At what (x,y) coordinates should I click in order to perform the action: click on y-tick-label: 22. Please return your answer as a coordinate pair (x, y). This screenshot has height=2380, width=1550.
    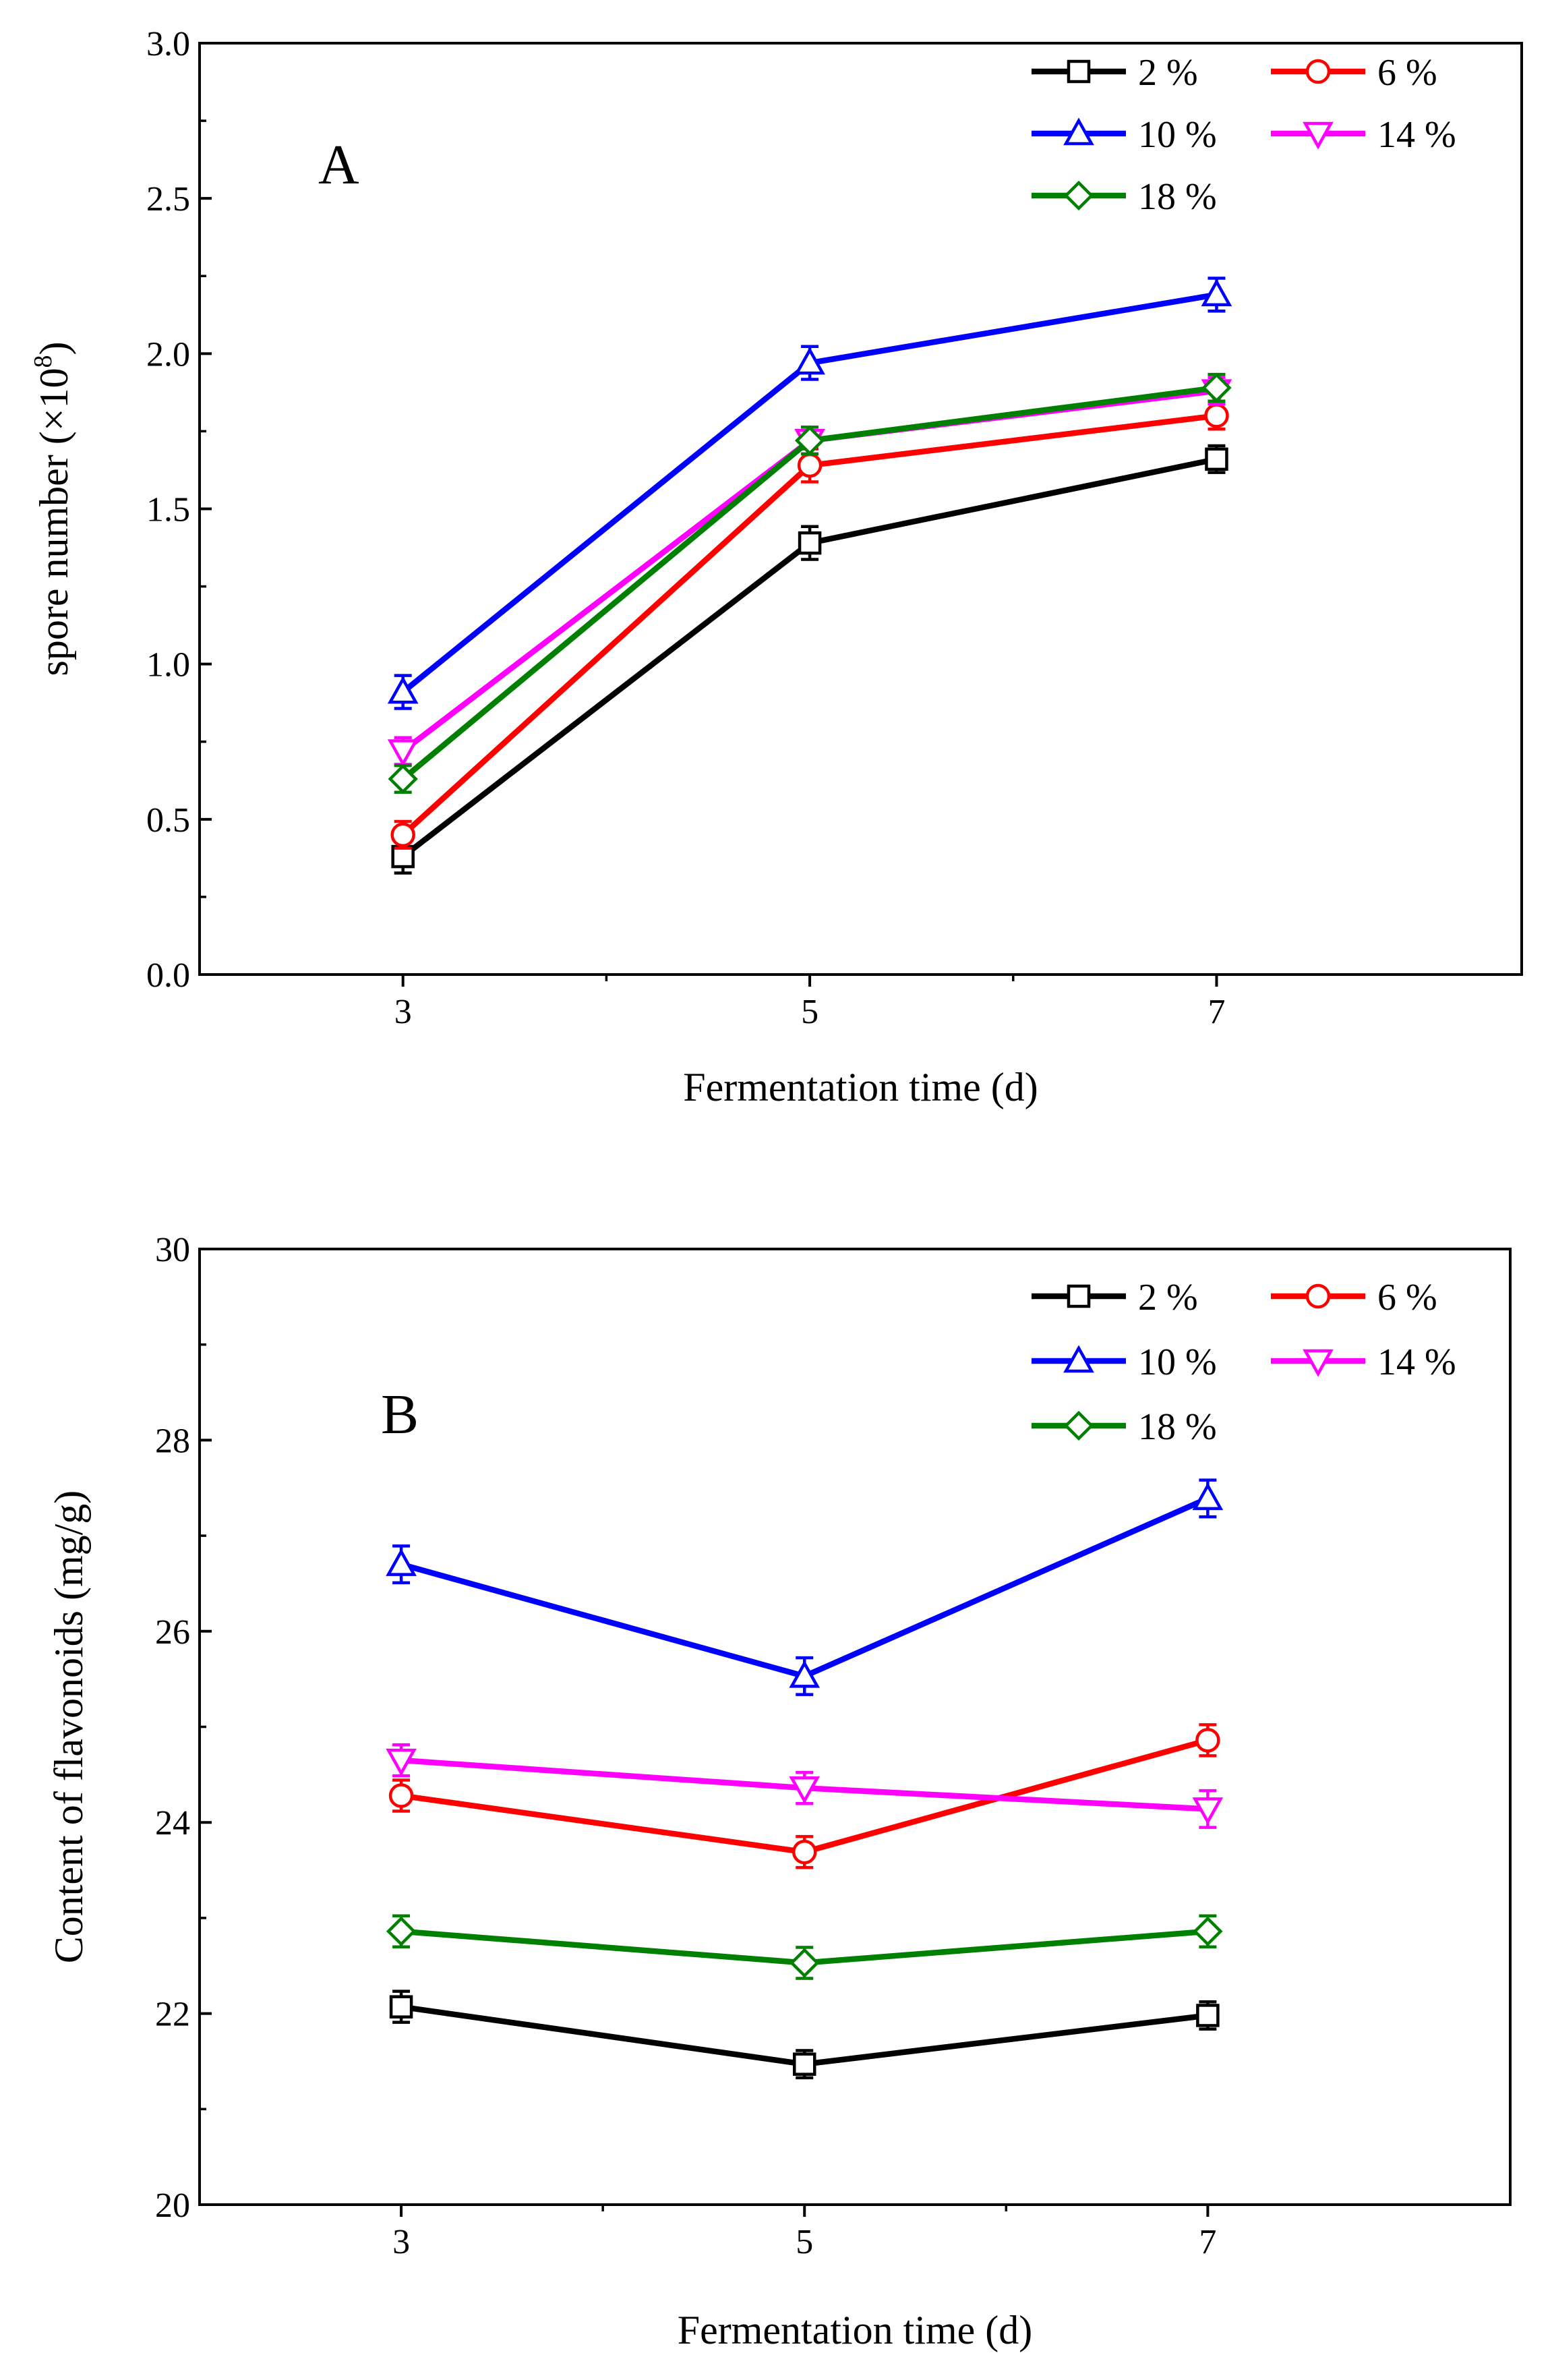
    Looking at the image, I should click on (172, 2015).